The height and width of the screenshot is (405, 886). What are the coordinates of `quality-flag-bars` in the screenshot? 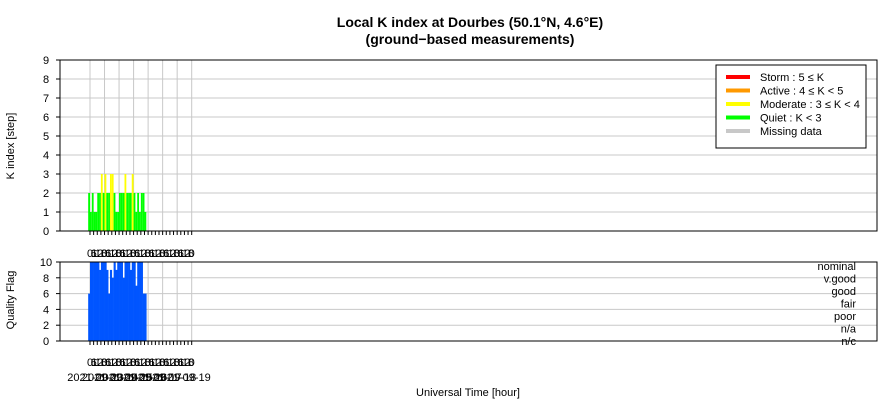 It's located at (117, 301).